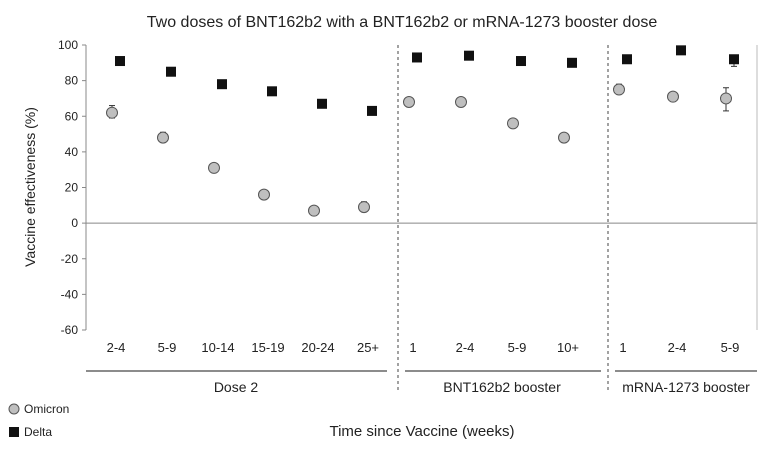  What do you see at coordinates (14, 409) in the screenshot?
I see `legend-omicron-marker` at bounding box center [14, 409].